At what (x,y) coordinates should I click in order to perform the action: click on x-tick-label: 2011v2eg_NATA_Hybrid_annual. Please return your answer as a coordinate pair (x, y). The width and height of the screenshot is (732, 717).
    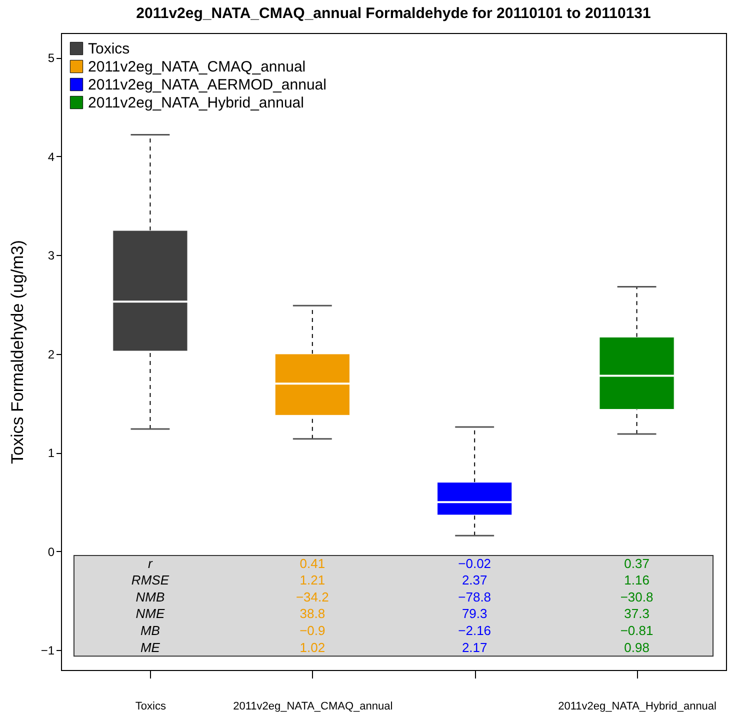
    Looking at the image, I should click on (637, 706).